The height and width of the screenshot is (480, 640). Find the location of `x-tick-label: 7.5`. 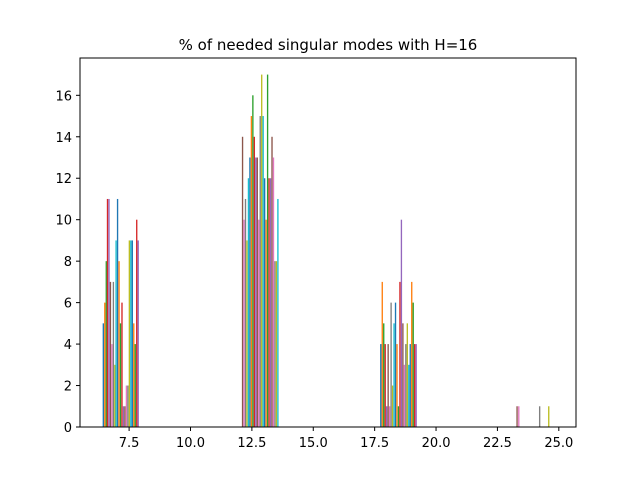

x-tick-label: 7.5 is located at coordinates (129, 443).